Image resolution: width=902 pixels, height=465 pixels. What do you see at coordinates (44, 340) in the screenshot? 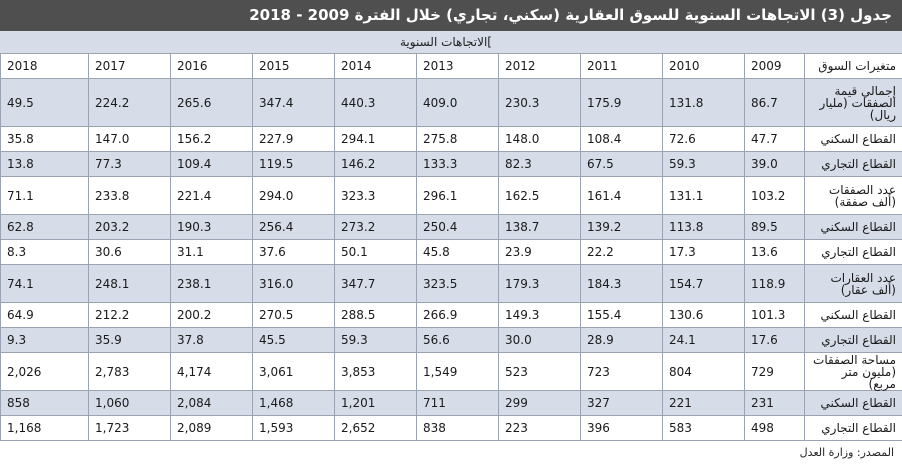
I see `table-cell: 9.3` at bounding box center [44, 340].